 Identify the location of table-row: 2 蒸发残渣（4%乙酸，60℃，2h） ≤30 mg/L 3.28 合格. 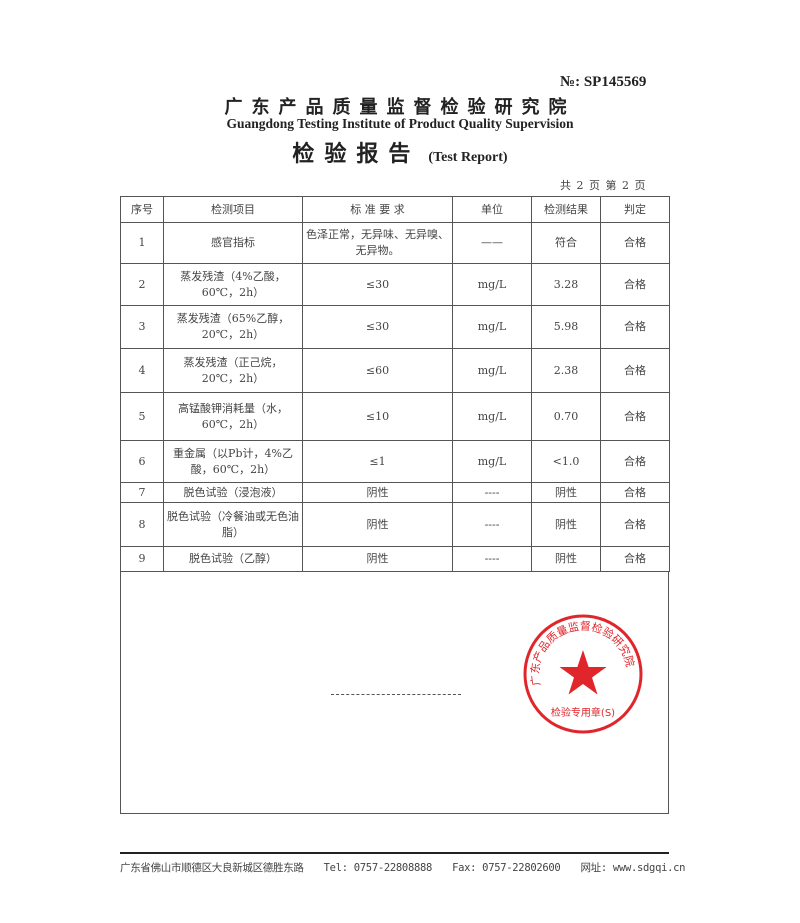
(395, 284).